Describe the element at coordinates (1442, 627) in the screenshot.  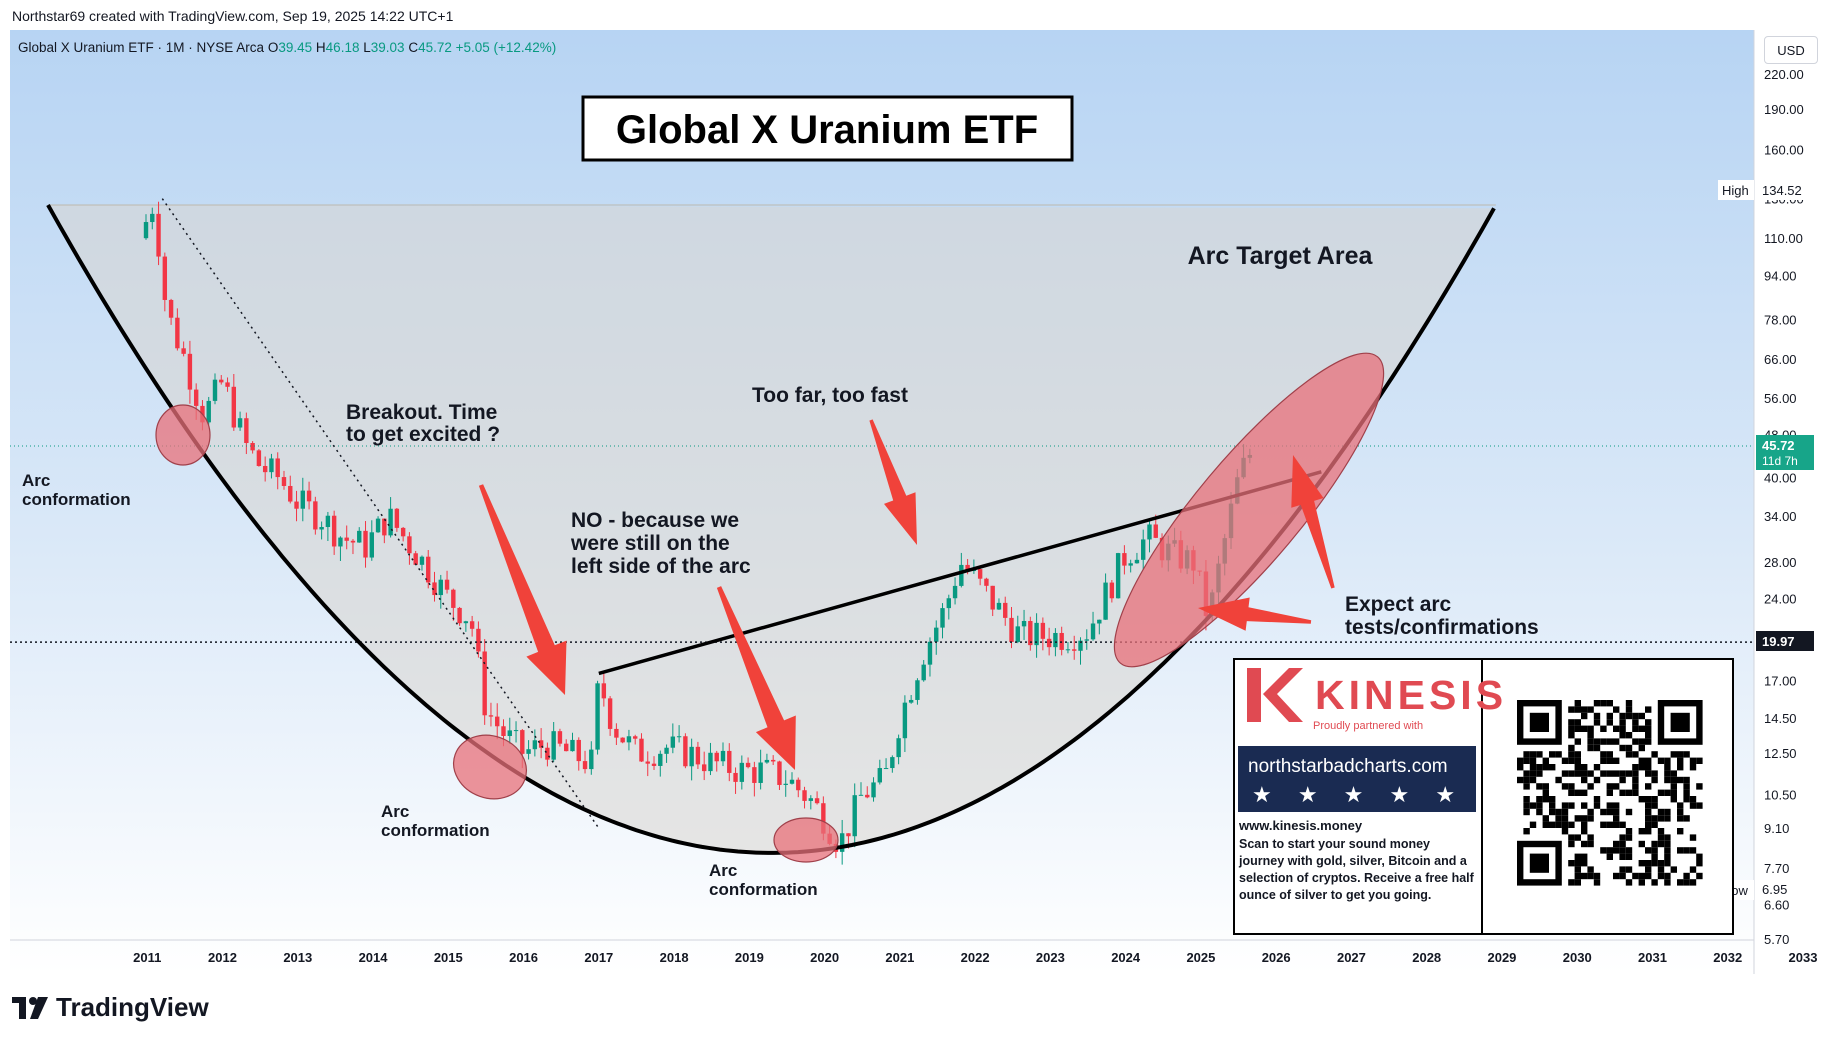
I see `expect-label-2: tests/confirmations` at that location.